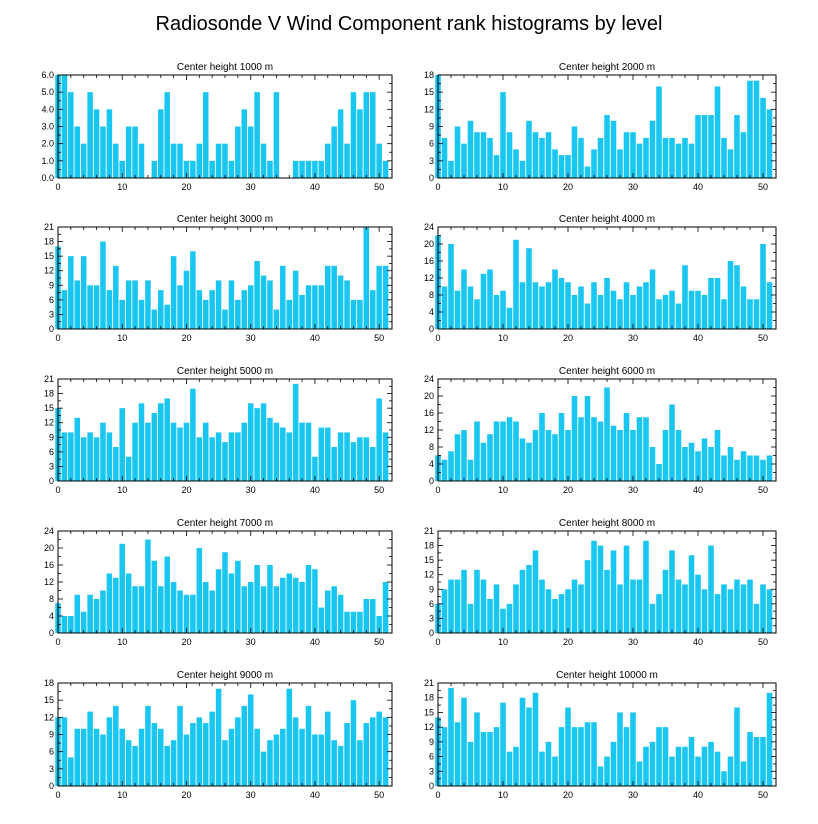 This screenshot has width=818, height=824. Describe the element at coordinates (47, 109) in the screenshot. I see `y-tick-label: 4.0` at that location.